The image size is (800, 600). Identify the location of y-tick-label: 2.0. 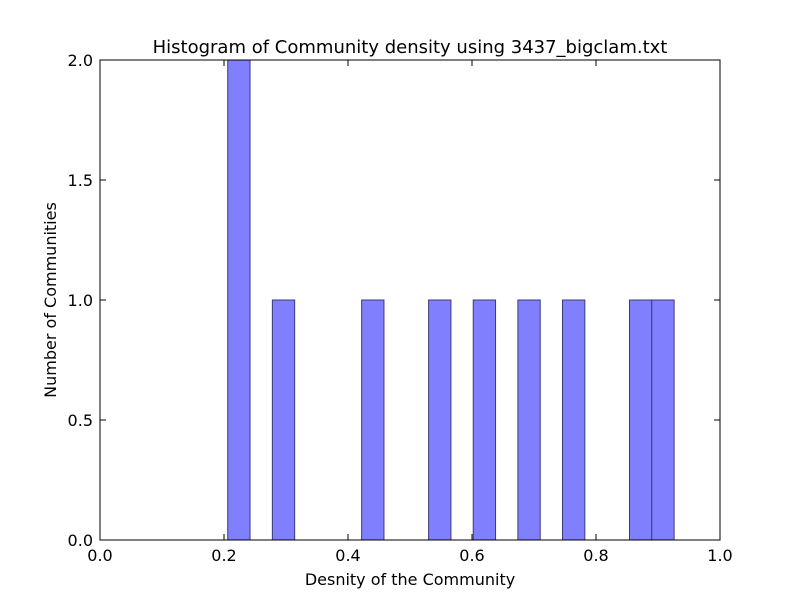
(80, 60).